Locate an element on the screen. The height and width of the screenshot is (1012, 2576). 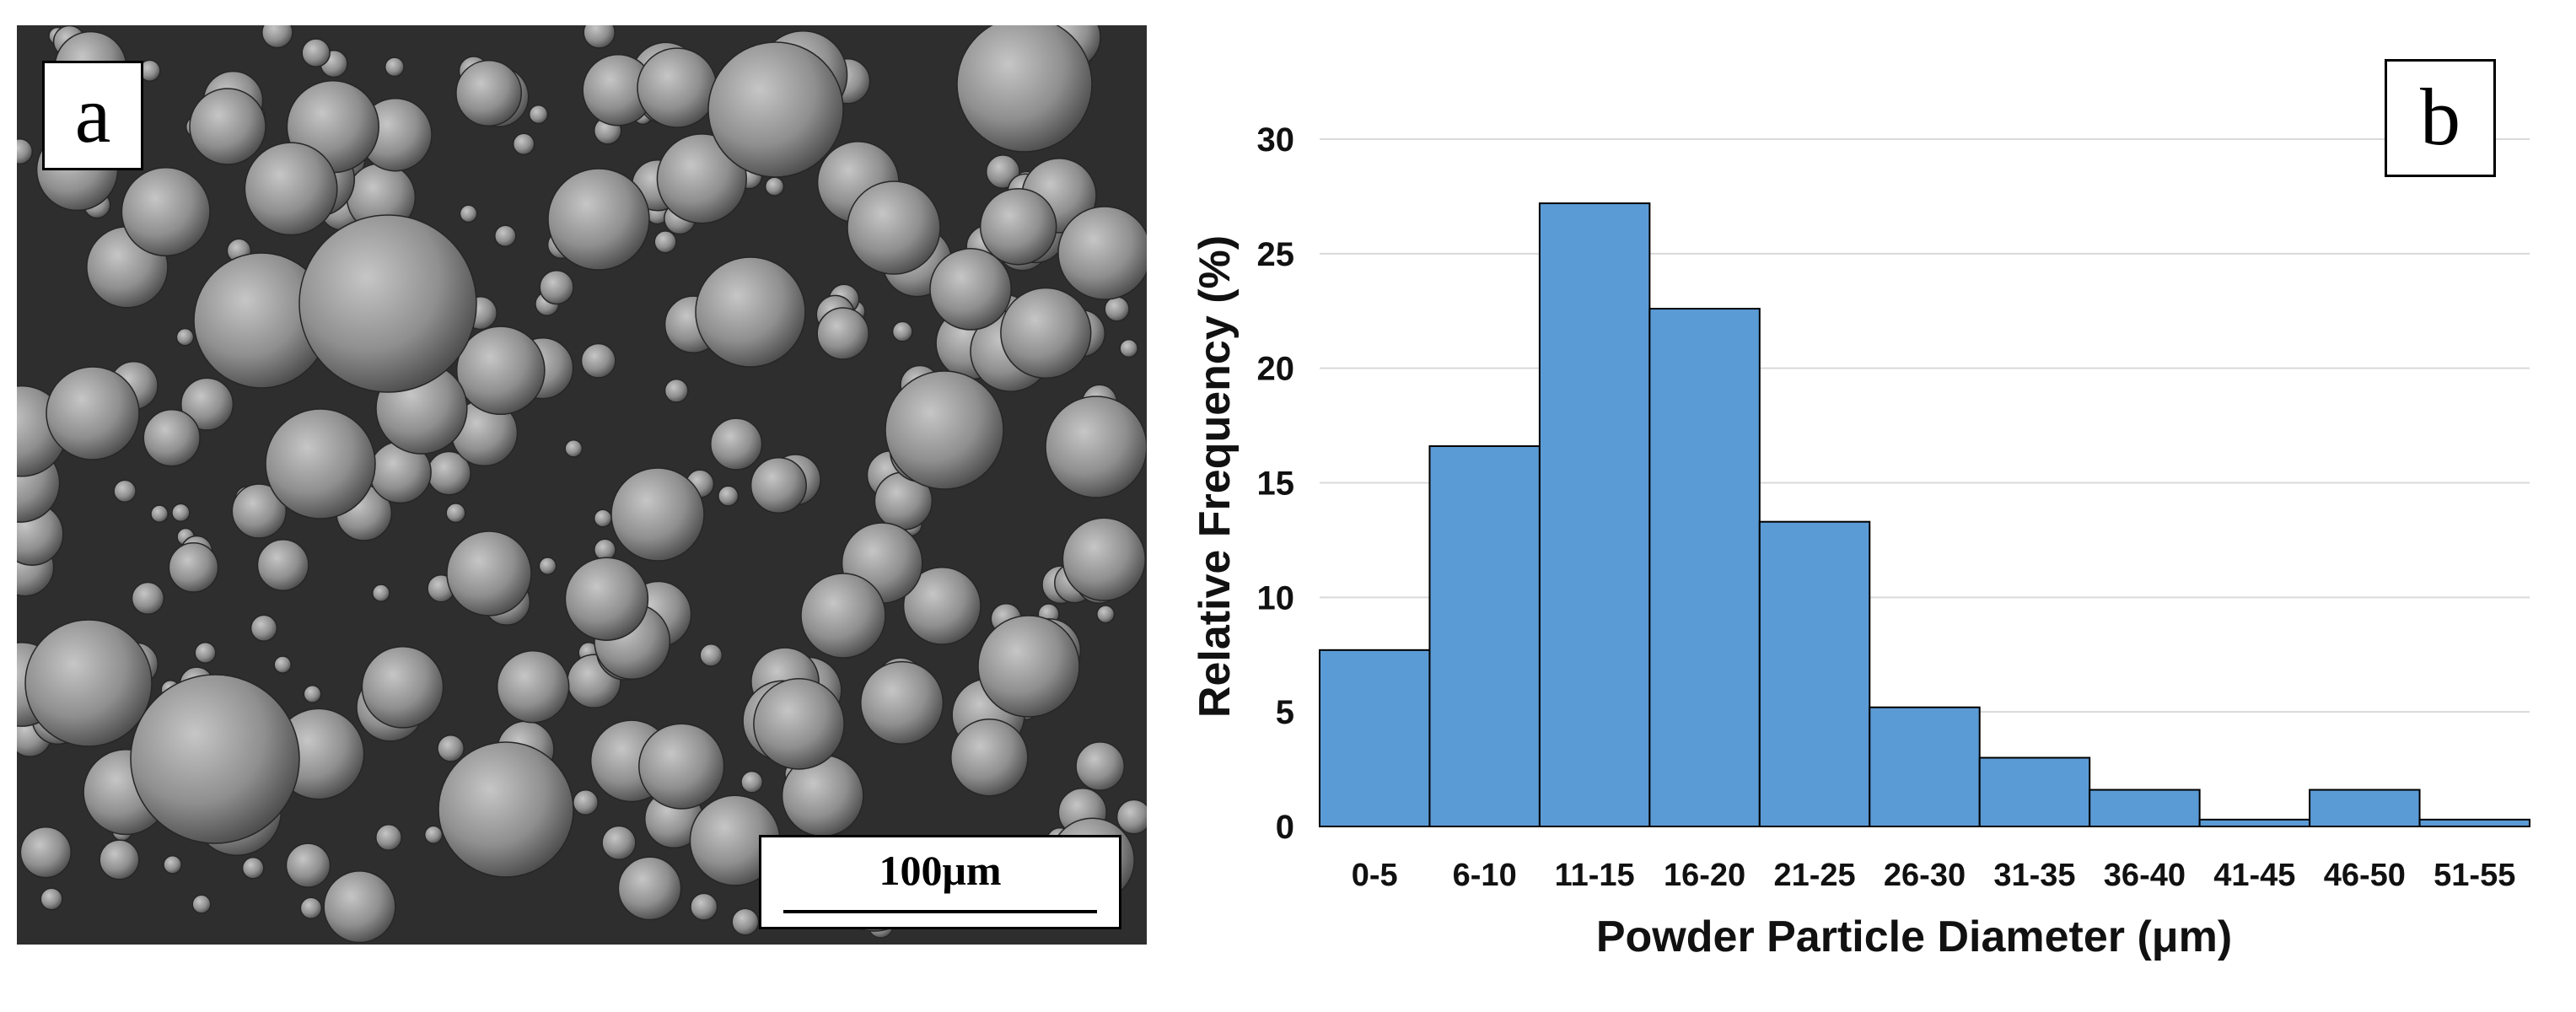
scale-bar-box: 100μm is located at coordinates (940, 882).